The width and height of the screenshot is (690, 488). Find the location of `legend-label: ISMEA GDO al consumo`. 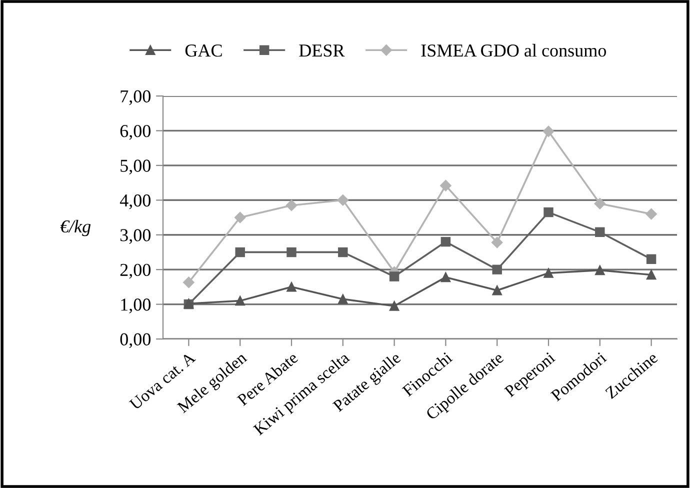

legend-label: ISMEA GDO al consumo is located at coordinates (513, 50).